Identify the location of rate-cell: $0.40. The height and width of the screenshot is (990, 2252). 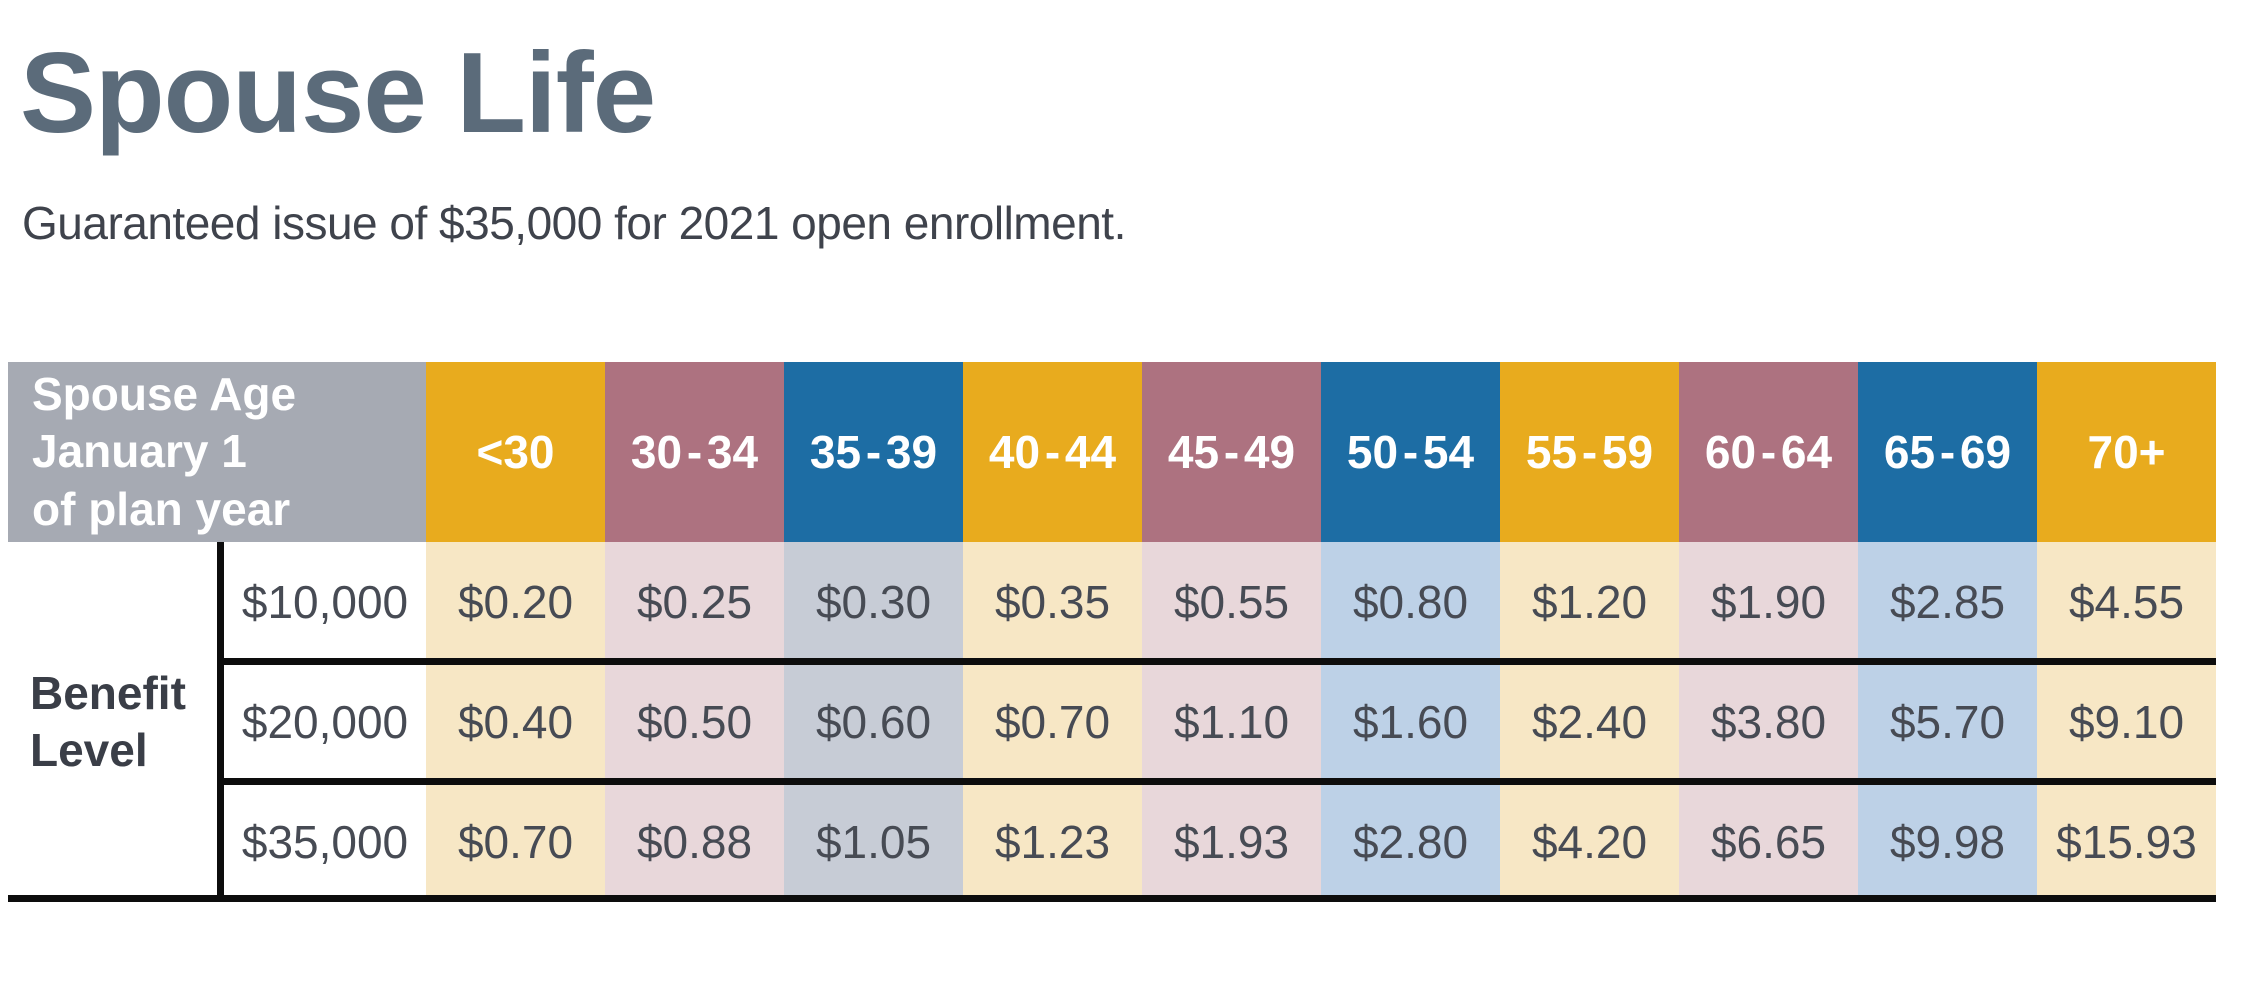
(515, 722).